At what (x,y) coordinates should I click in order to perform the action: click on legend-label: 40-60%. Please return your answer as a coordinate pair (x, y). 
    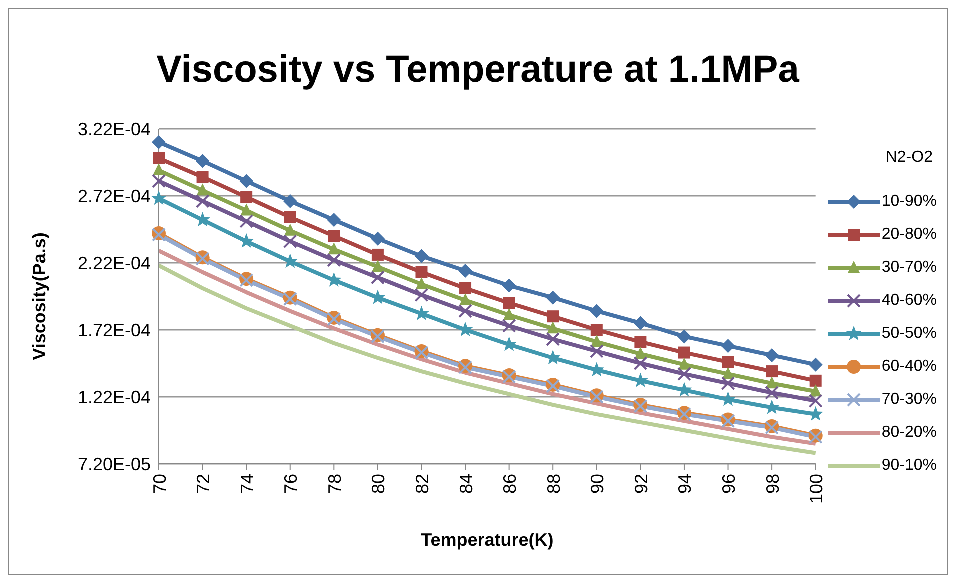
    Looking at the image, I should click on (909, 301).